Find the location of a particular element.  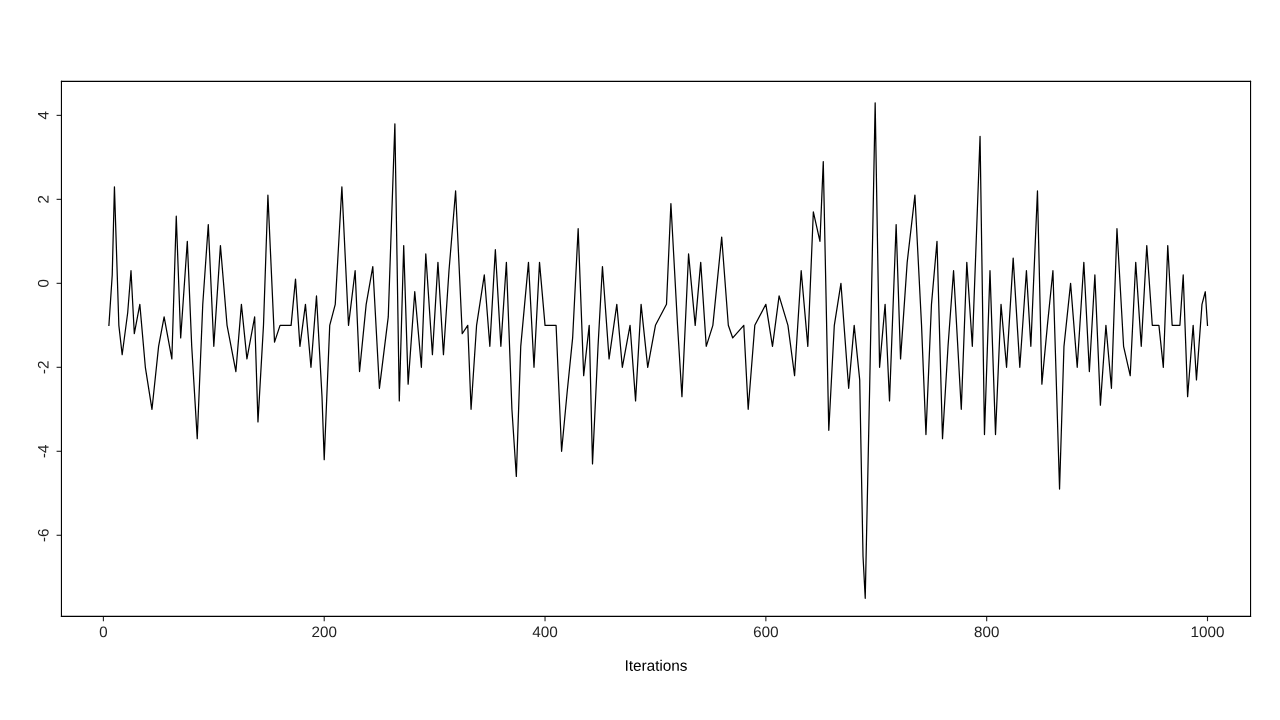

y-tick-label: 4 is located at coordinates (43, 115).